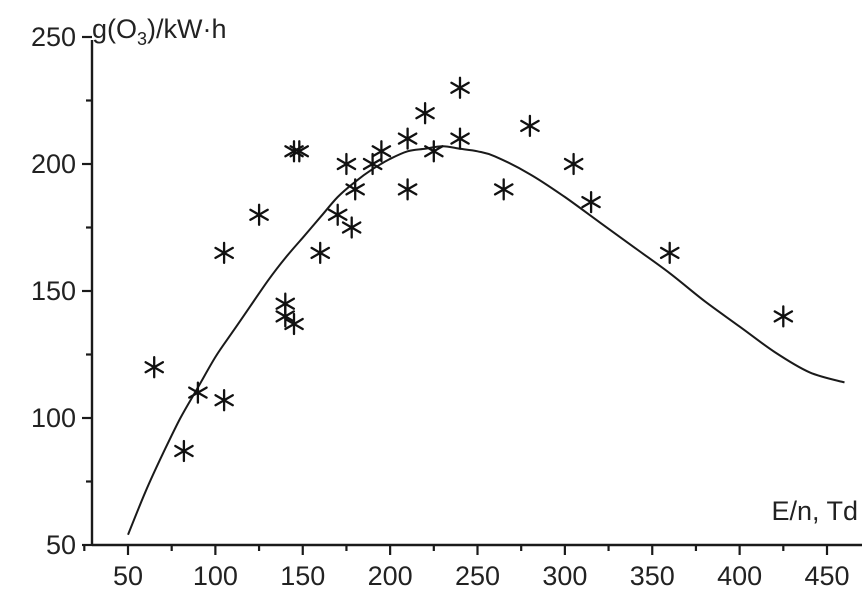 The image size is (862, 592). What do you see at coordinates (53, 418) in the screenshot?
I see `y-tick-label: 100` at bounding box center [53, 418].